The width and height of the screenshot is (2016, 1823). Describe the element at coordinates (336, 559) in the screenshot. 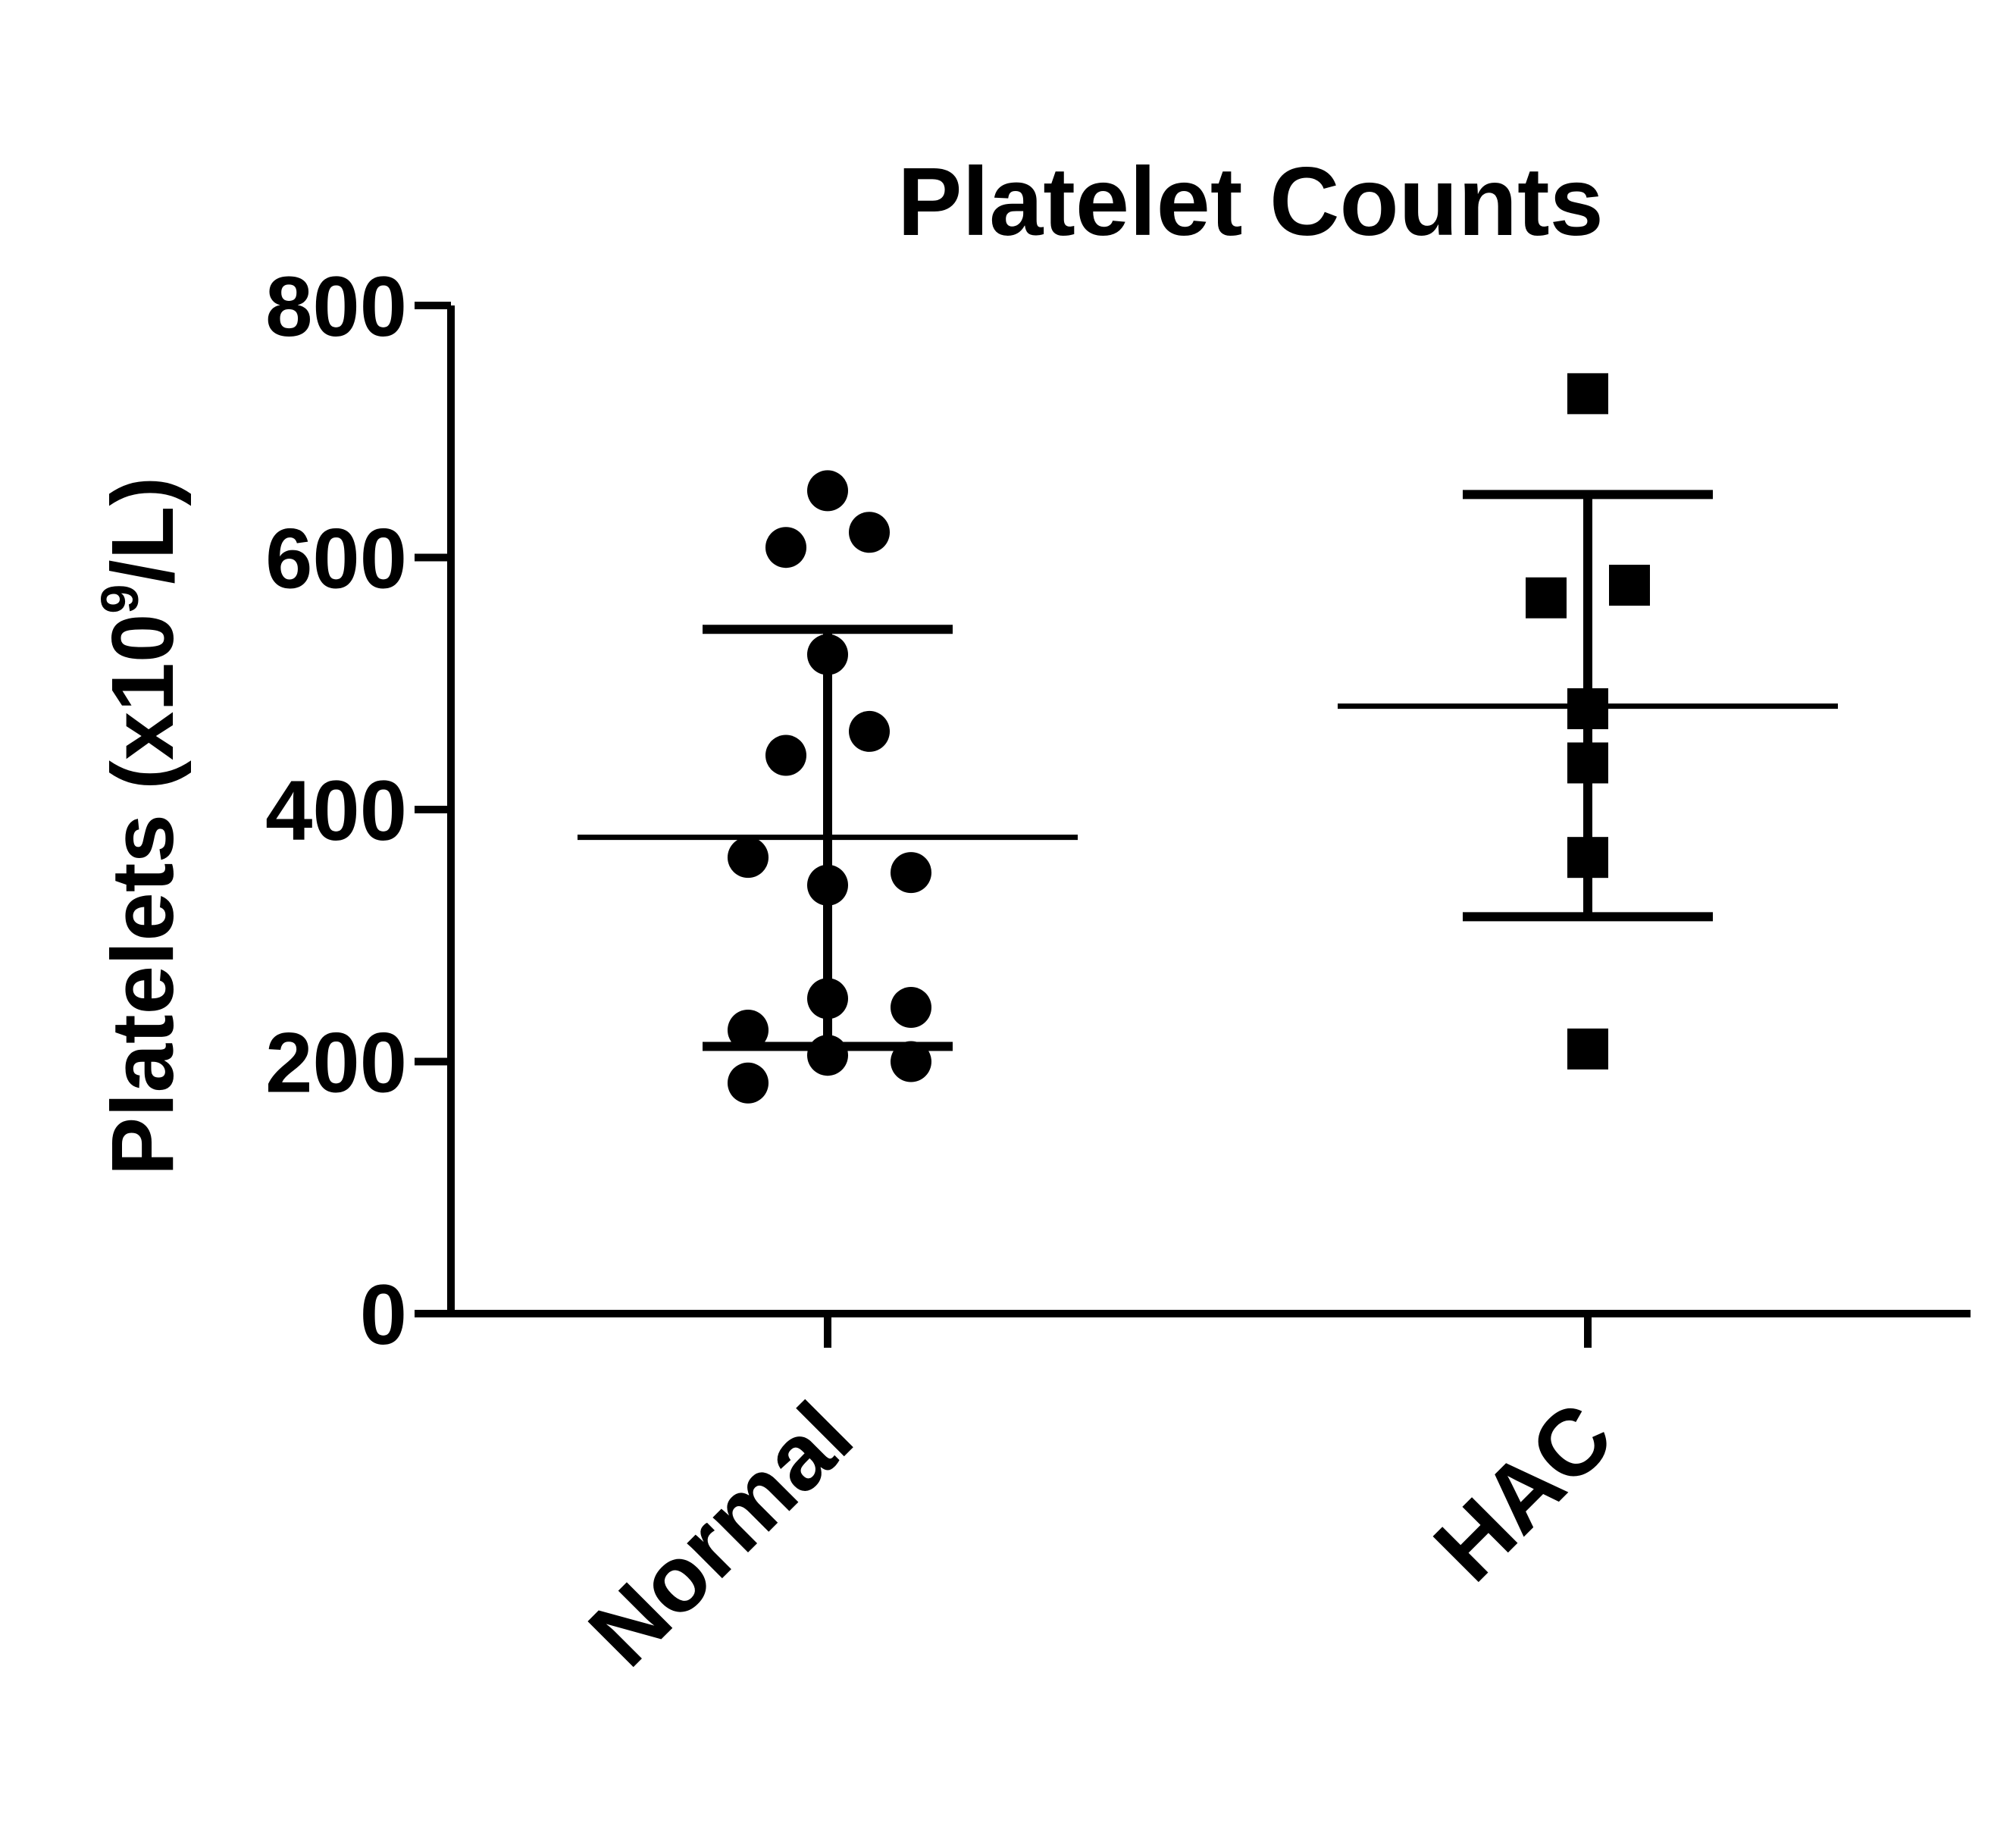

I see `y-tick-label: 600` at that location.